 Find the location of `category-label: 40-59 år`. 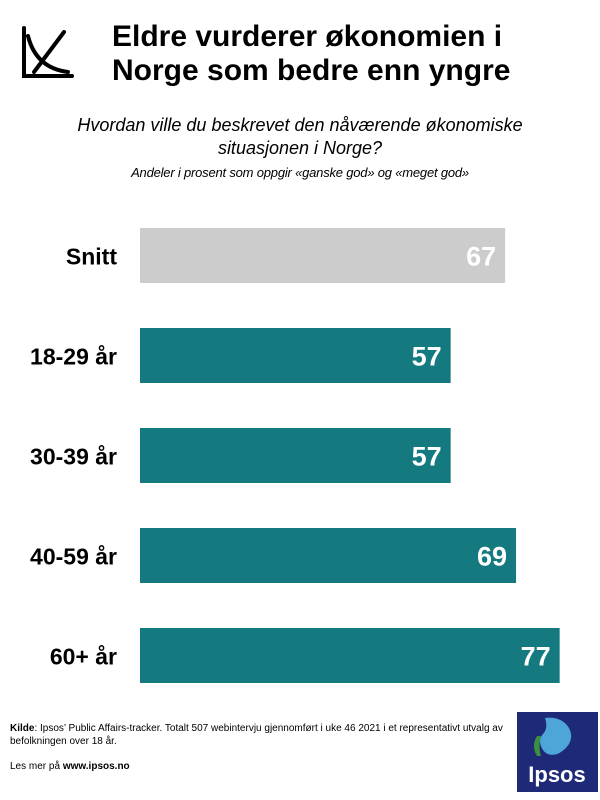

category-label: 40-59 år is located at coordinates (73, 557).